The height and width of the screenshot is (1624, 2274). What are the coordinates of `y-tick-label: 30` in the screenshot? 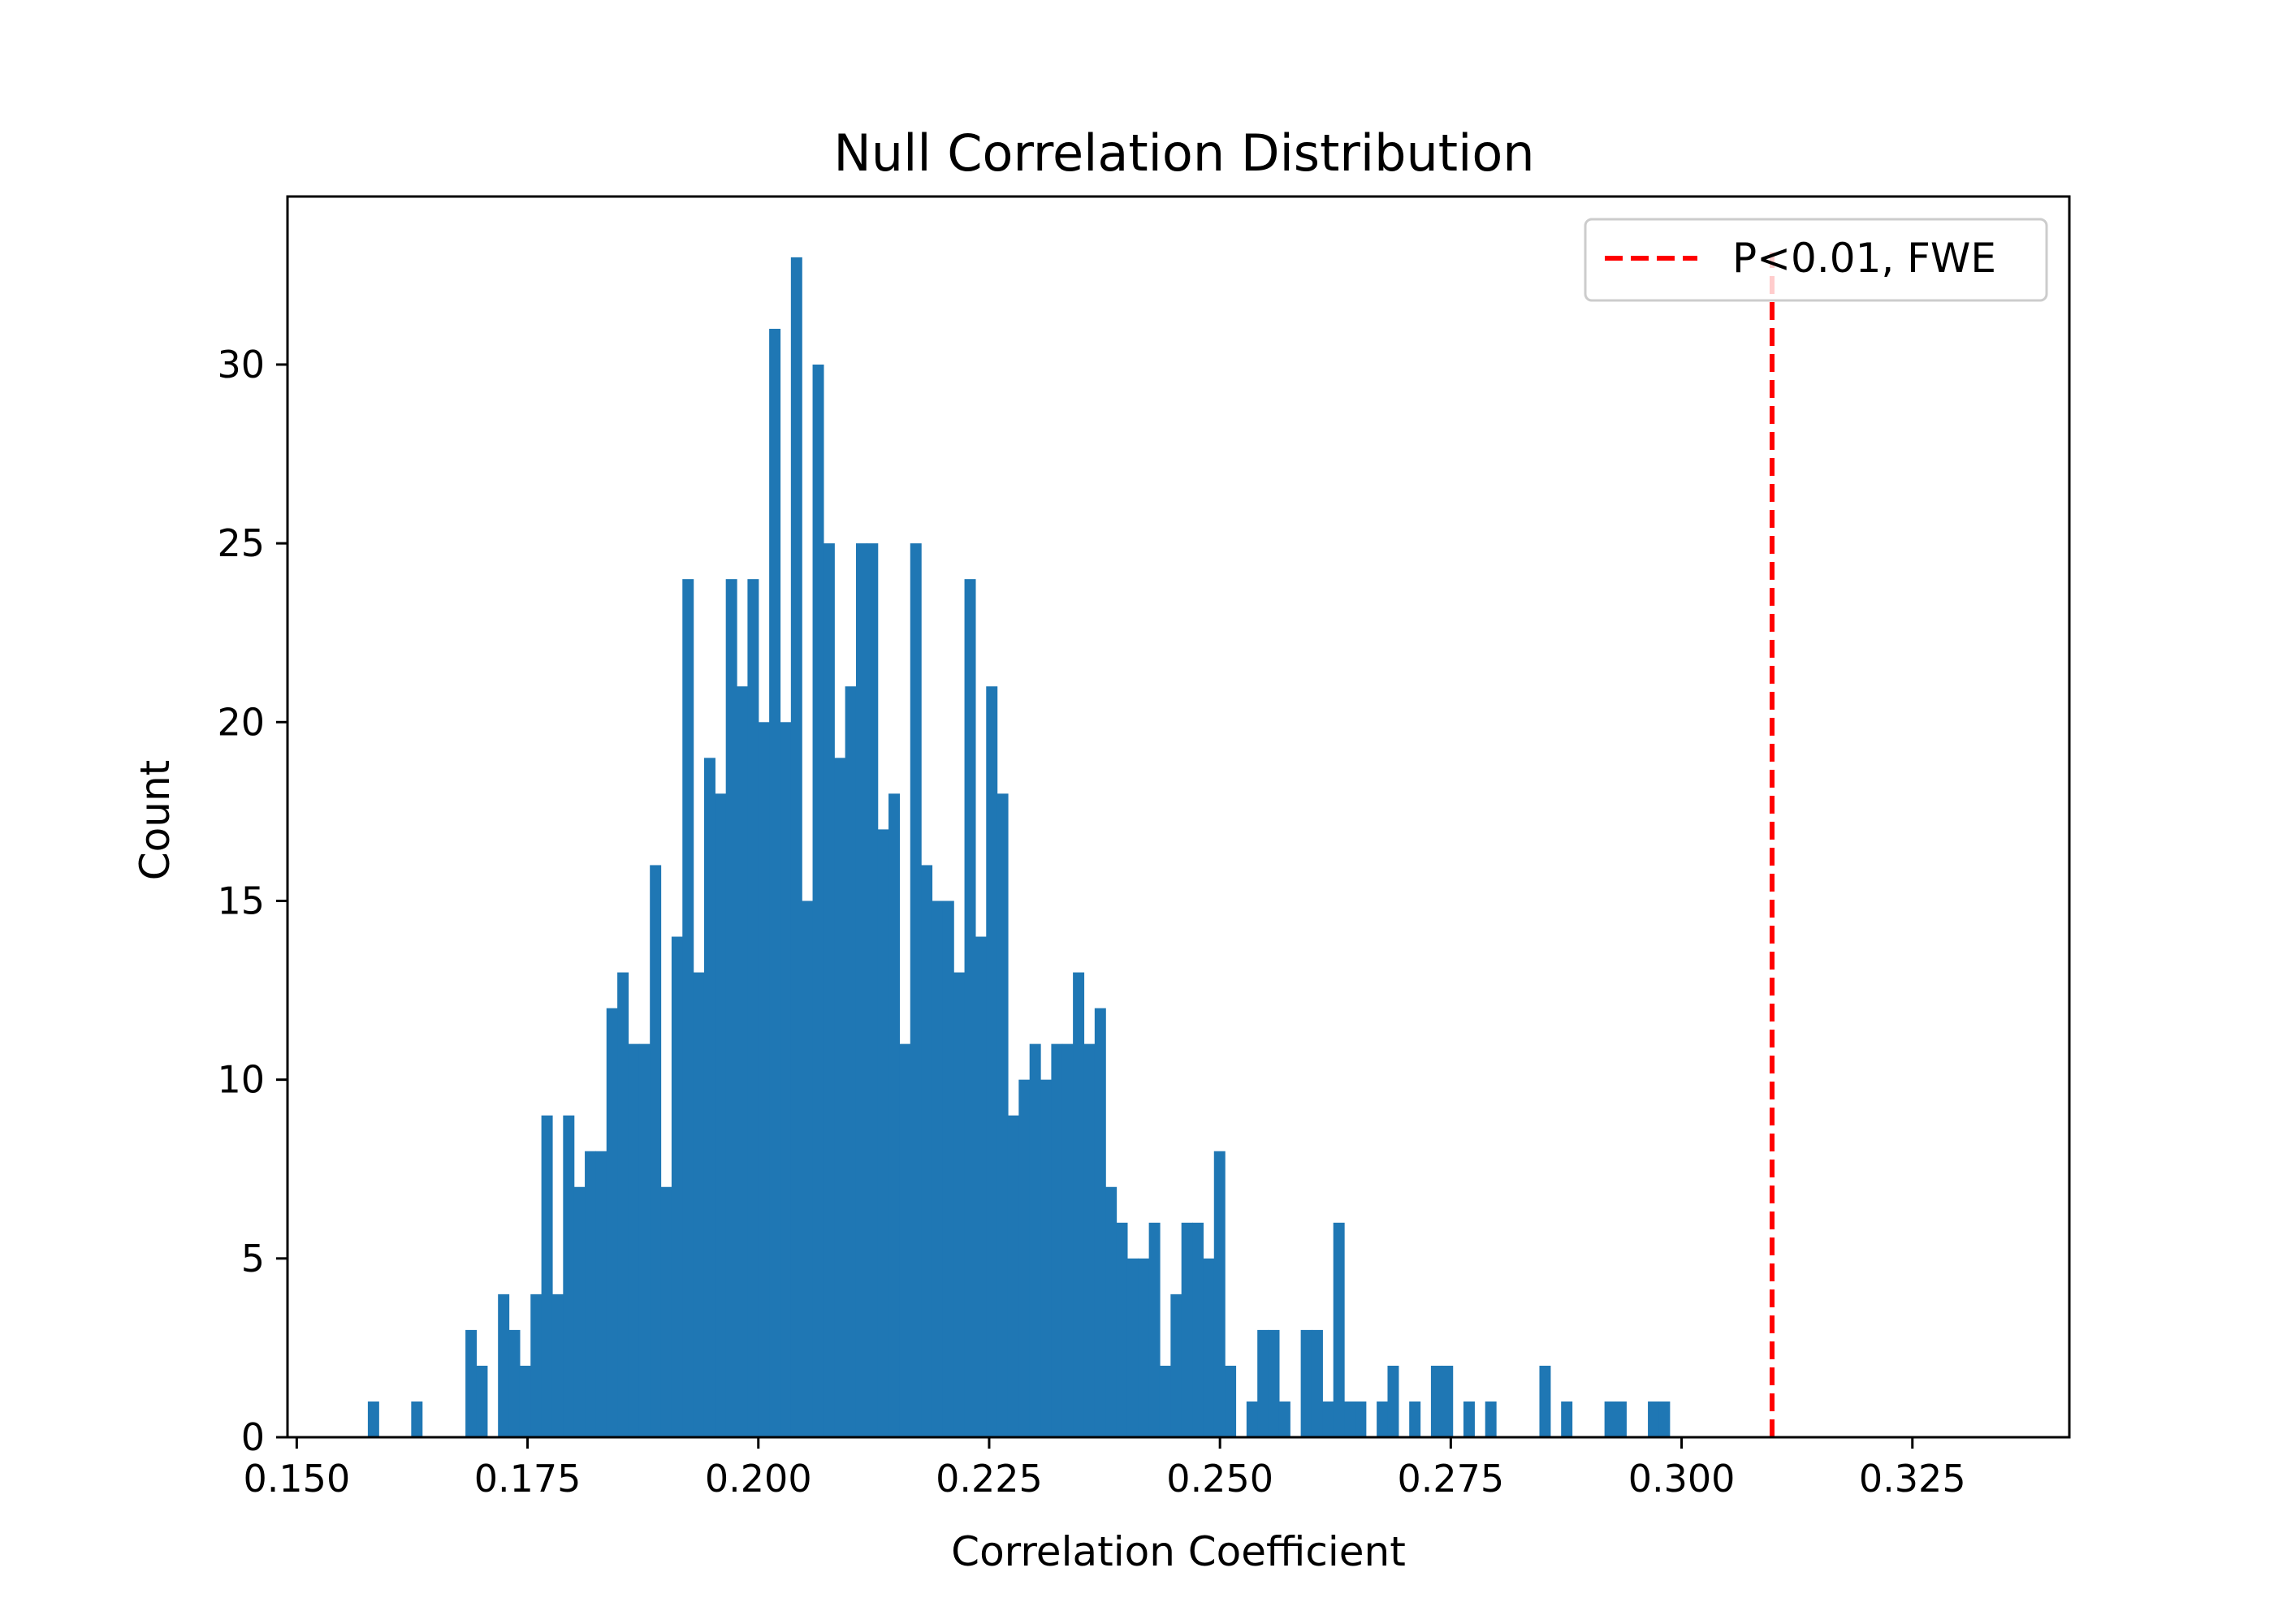 It's located at (241, 365).